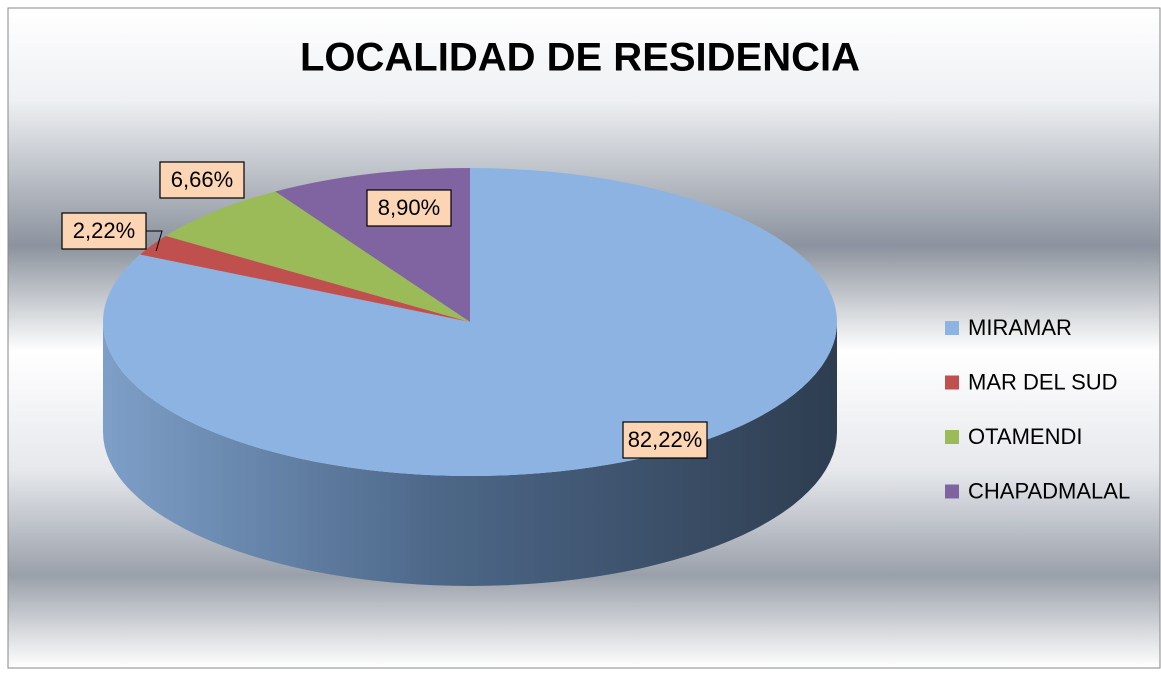 Image resolution: width=1161 pixels, height=674 pixels. I want to click on data-label: 82,22%, so click(665, 439).